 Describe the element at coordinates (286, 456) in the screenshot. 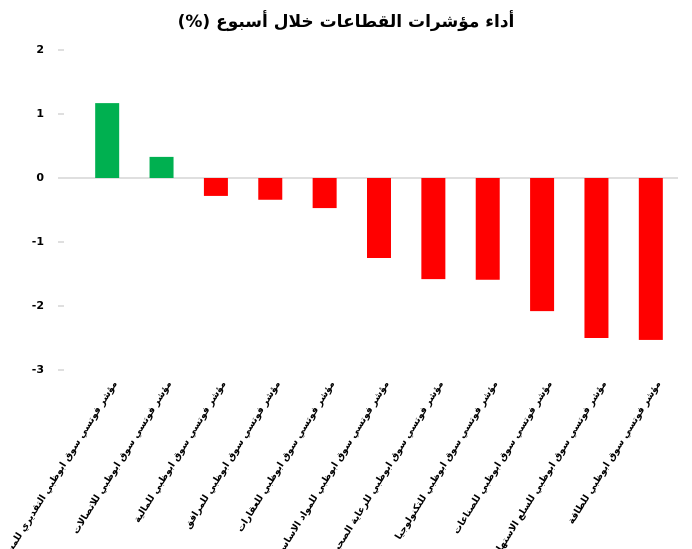

I see `x-tick-label: مؤشر فوتسي سوق ابوظبي للعقارات` at that location.